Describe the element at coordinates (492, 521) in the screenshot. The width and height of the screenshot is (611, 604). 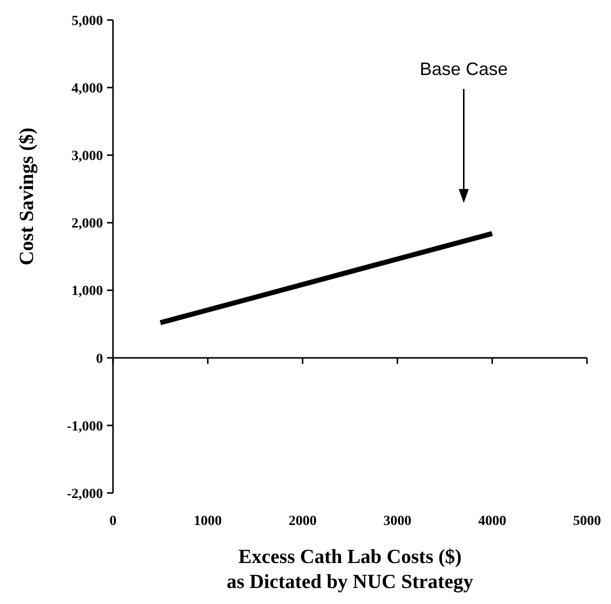
I see `x-tick-label: 4000` at that location.